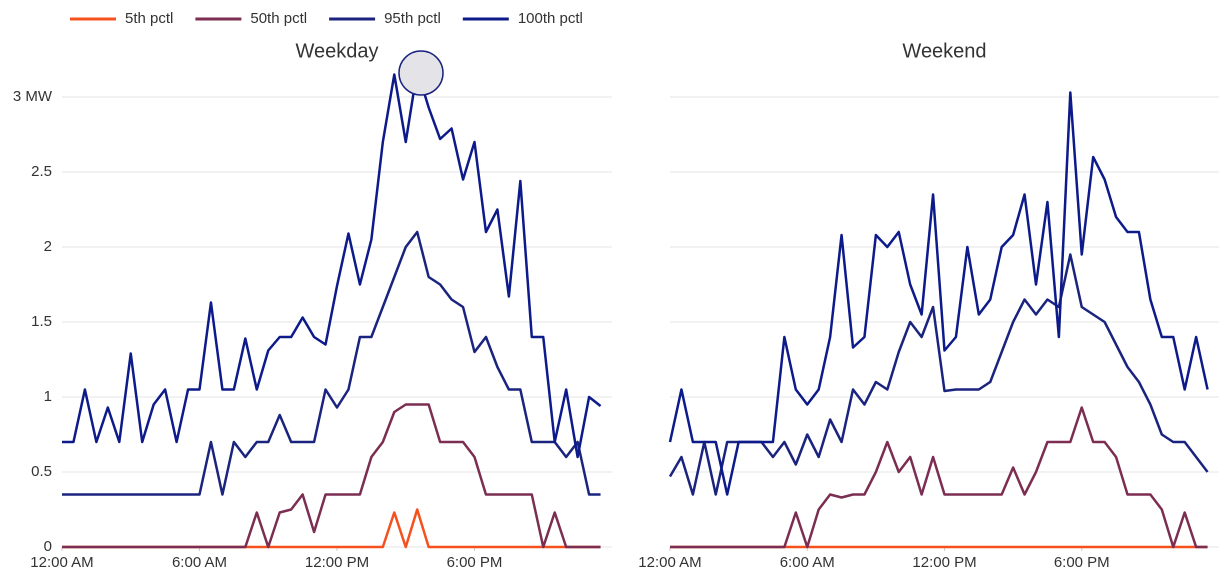 The image size is (1230, 573). What do you see at coordinates (336, 51) in the screenshot?
I see `chart-title: Weekday` at bounding box center [336, 51].